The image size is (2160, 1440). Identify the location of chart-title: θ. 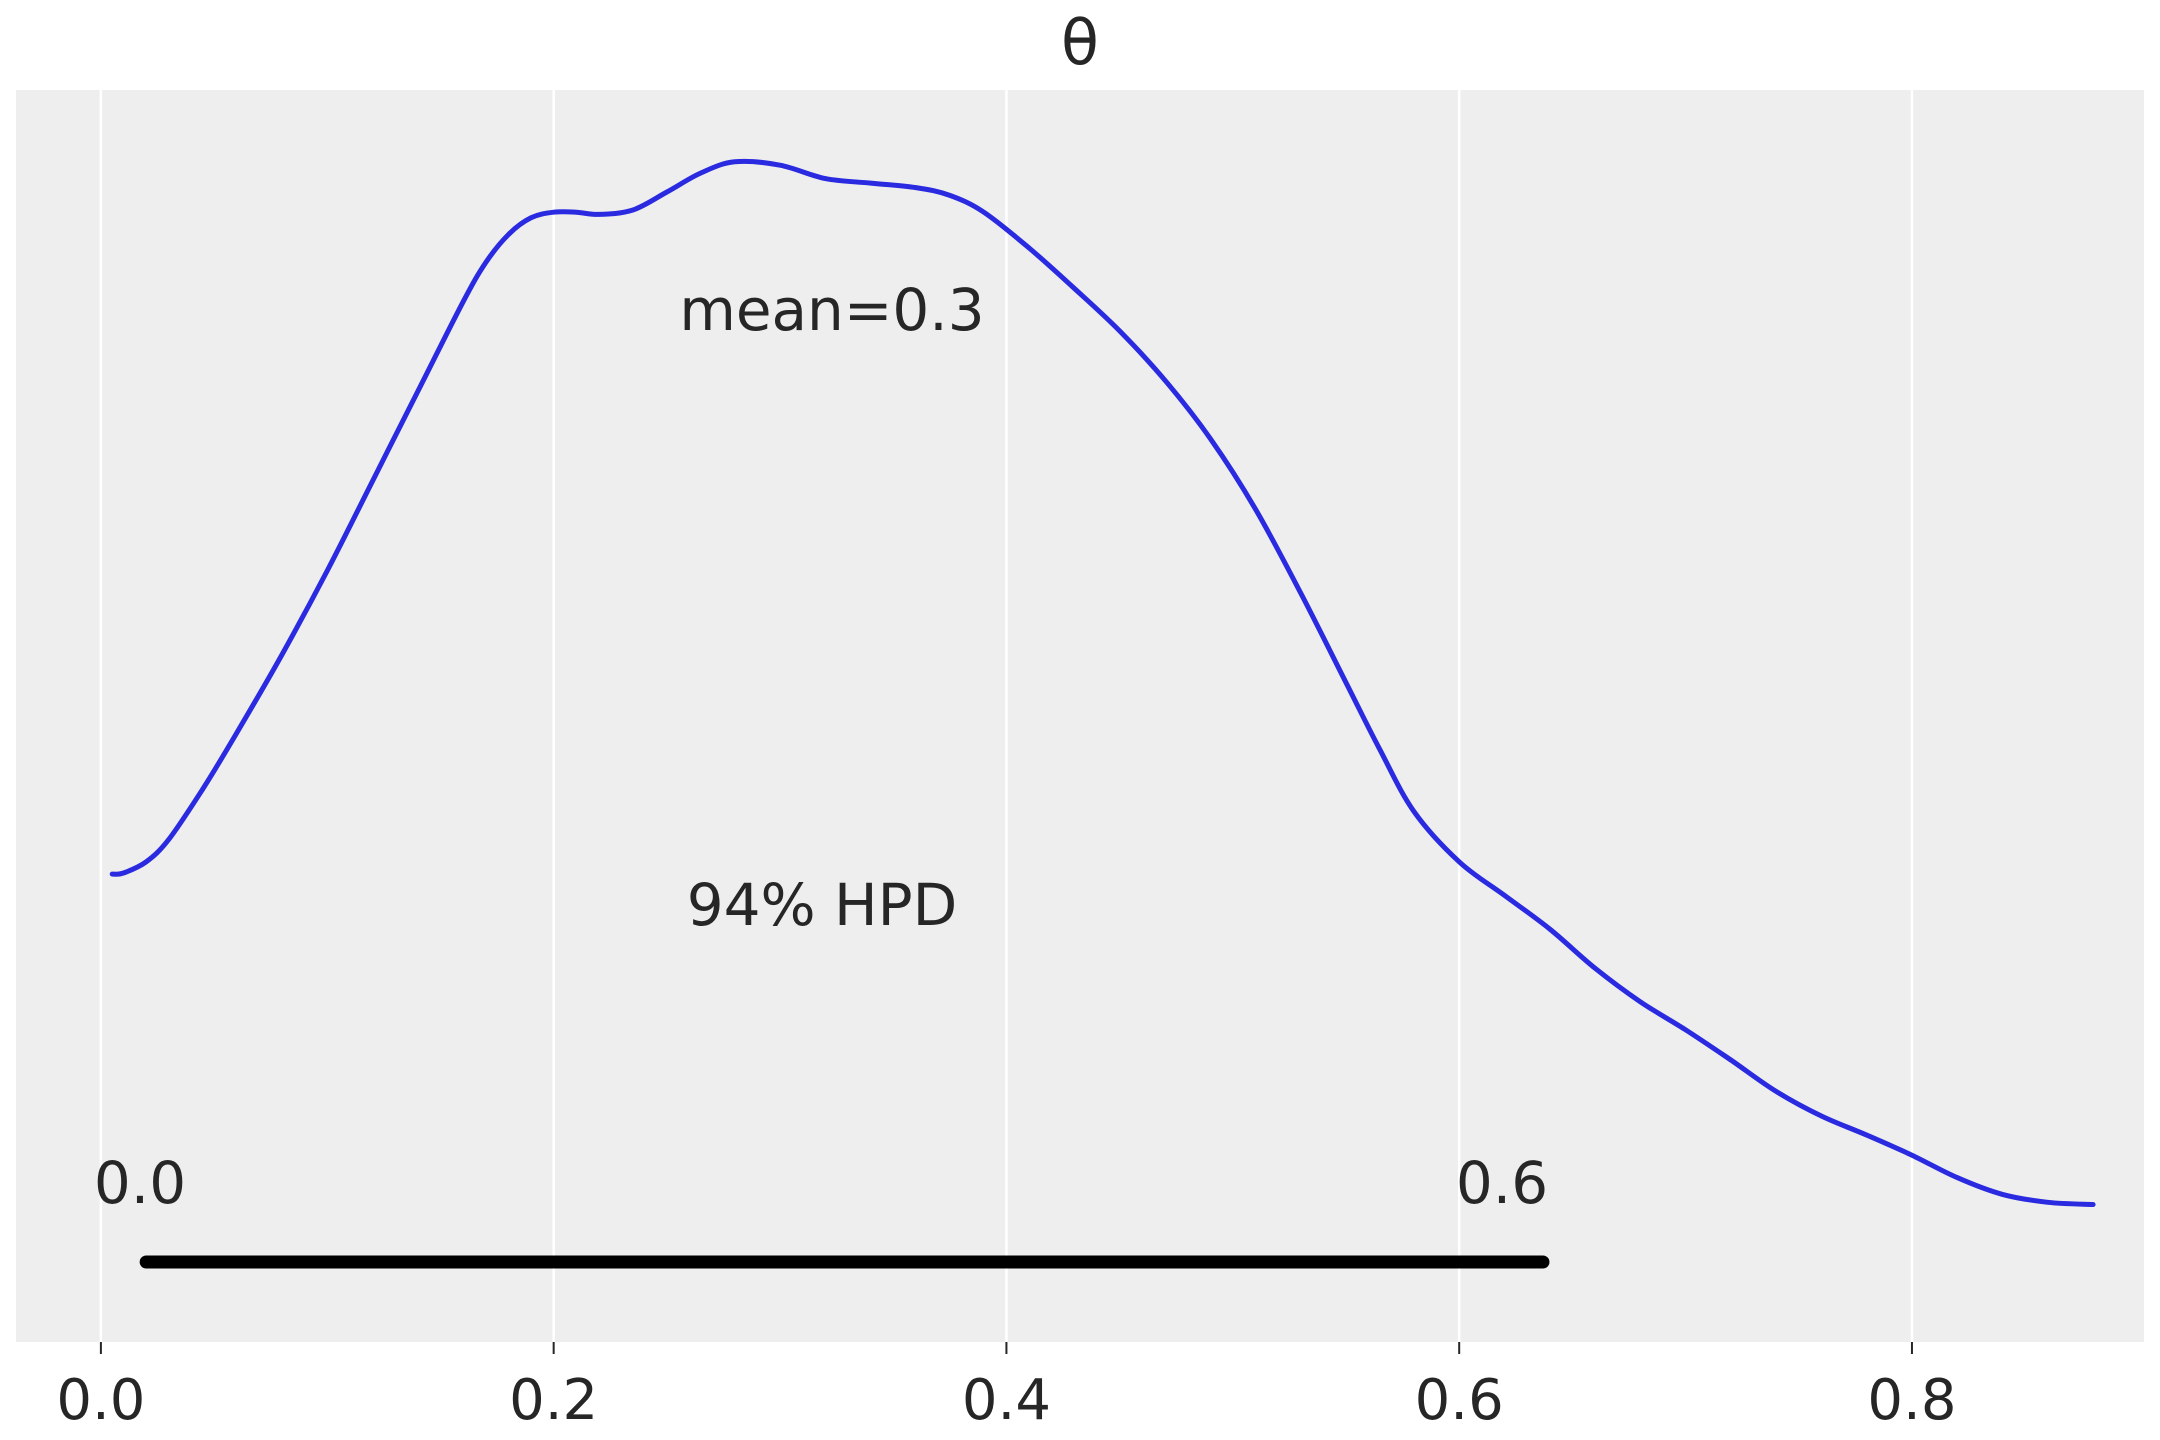
(1080, 42).